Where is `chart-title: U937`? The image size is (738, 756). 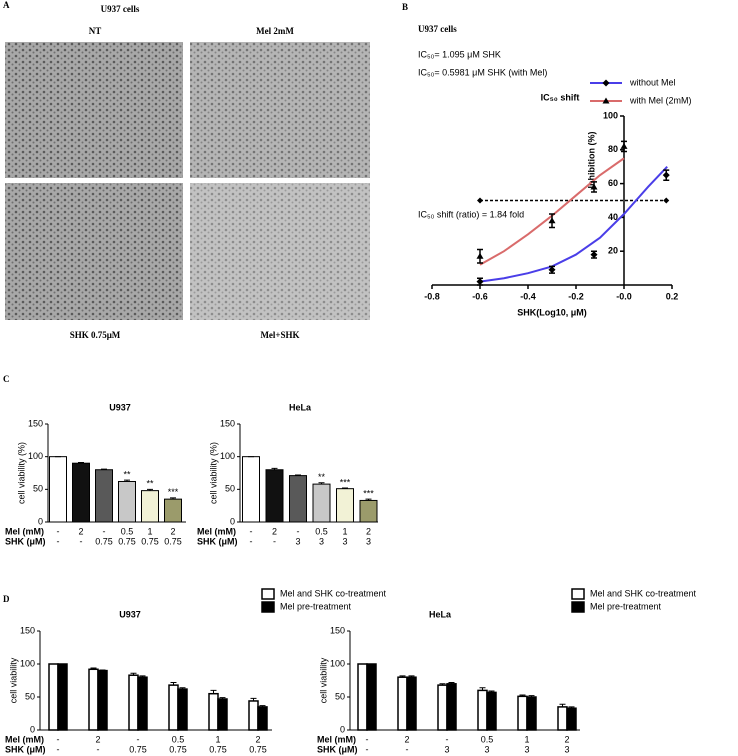
chart-title: U937 is located at coordinates (130, 614).